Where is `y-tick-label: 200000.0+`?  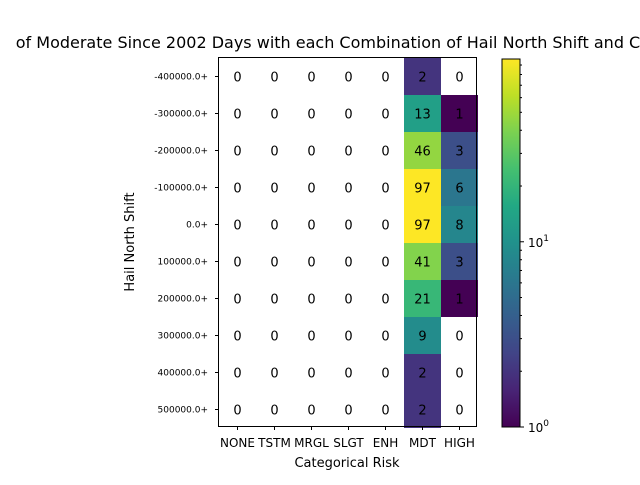 y-tick-label: 200000.0+ is located at coordinates (183, 300).